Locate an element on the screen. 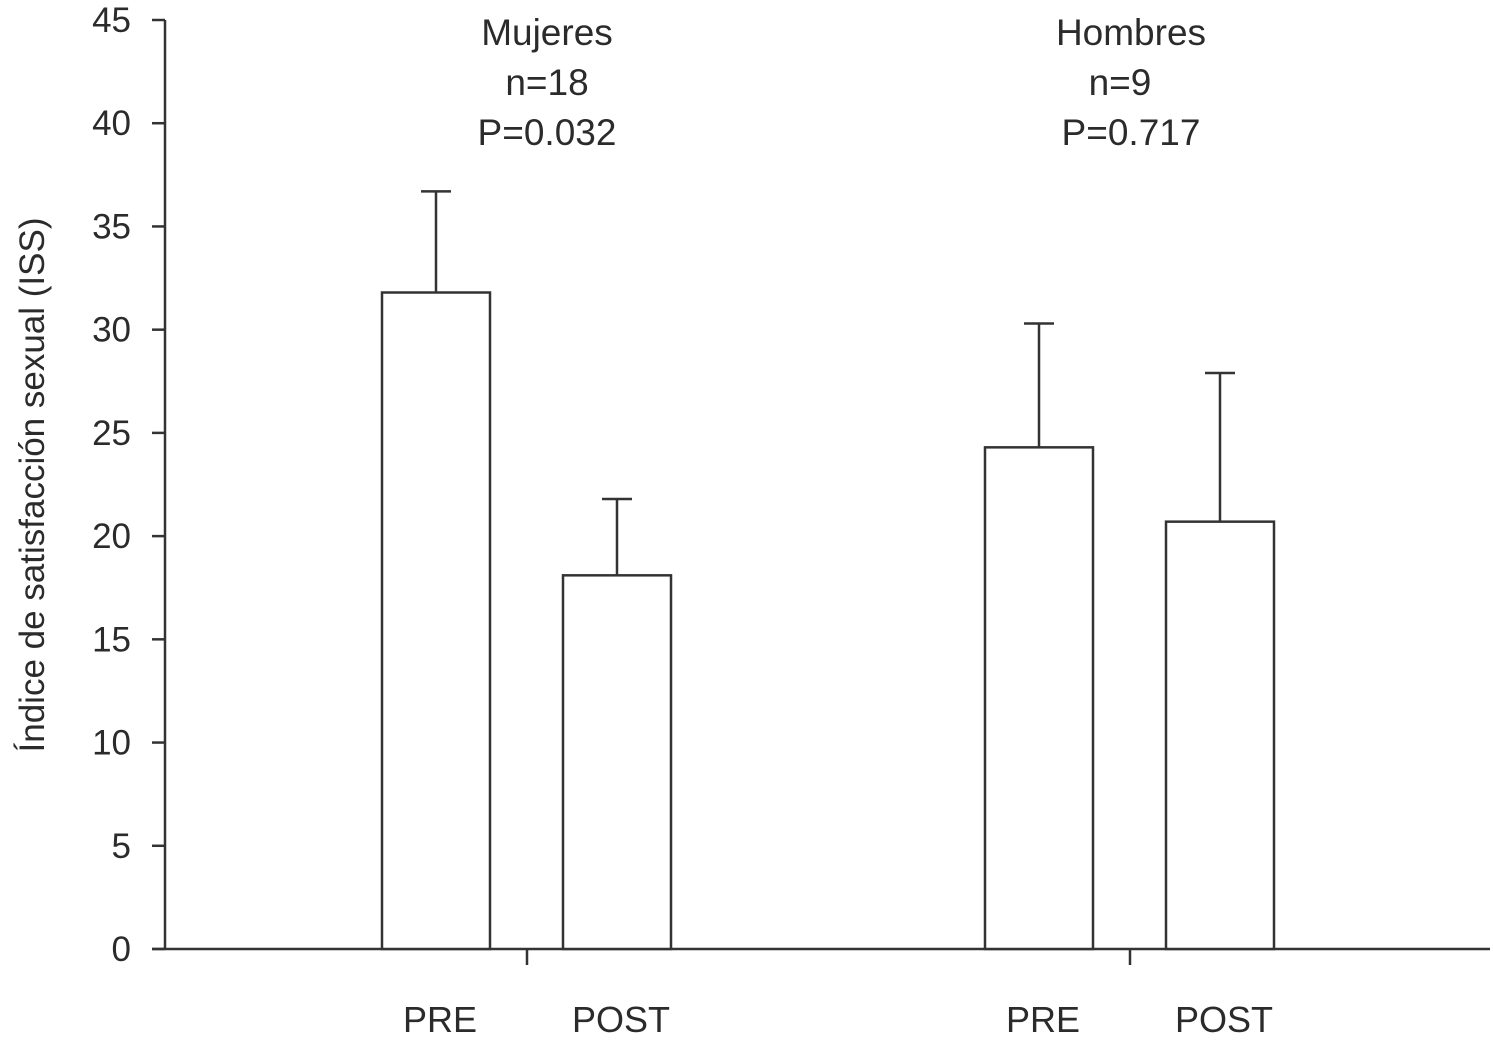 The image size is (1493, 1042). y-tick-label: 25 is located at coordinates (111, 433).